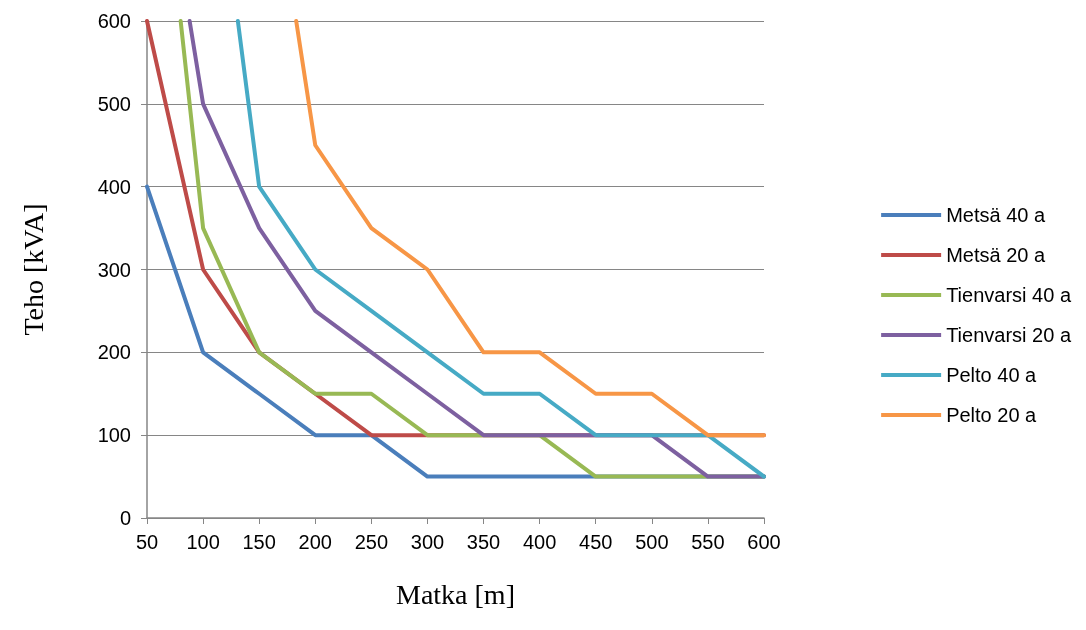 The image size is (1086, 630). What do you see at coordinates (114, 21) in the screenshot?
I see `y-tick-label: 600` at bounding box center [114, 21].